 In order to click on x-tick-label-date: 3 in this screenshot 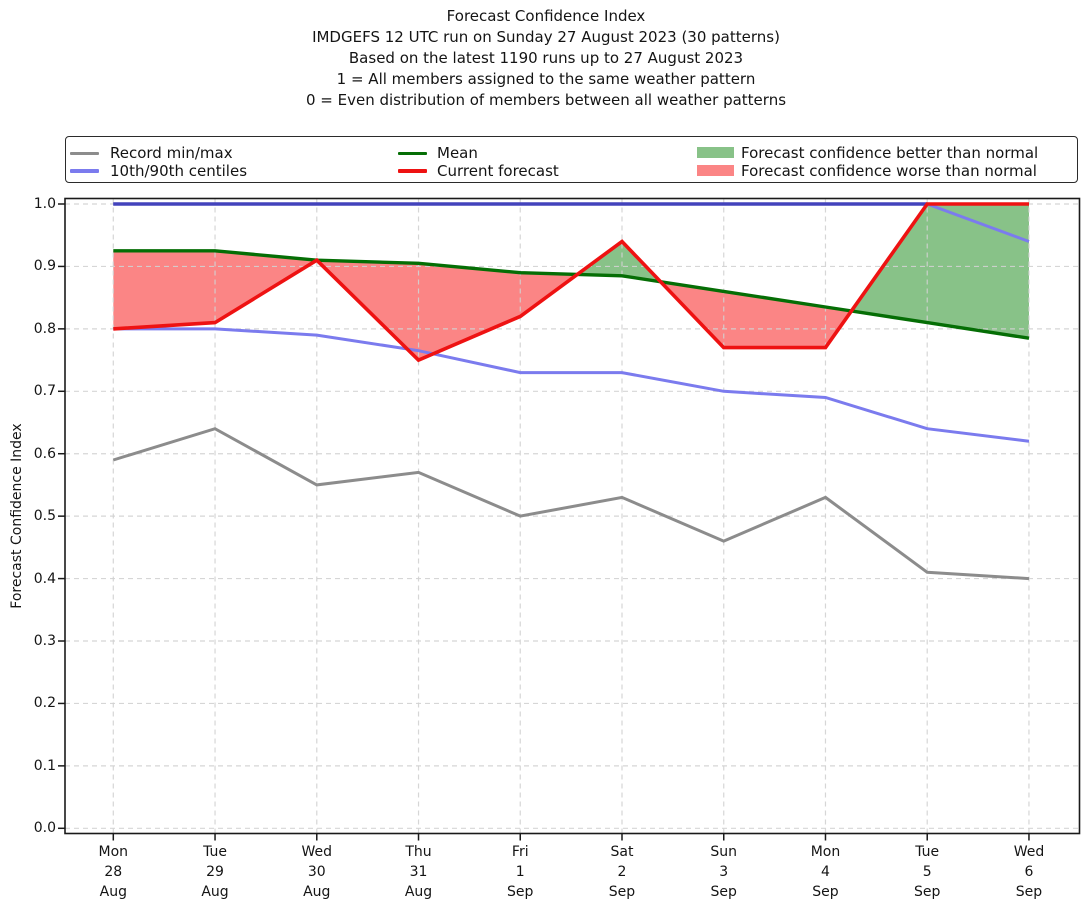, I will do `click(724, 872)`.